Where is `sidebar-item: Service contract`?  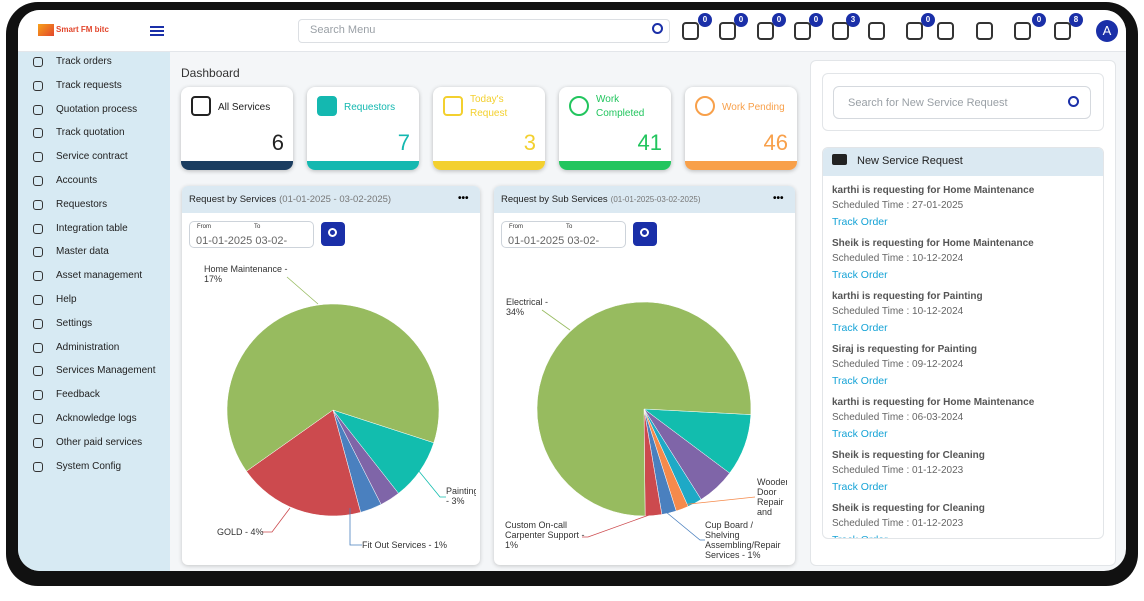 sidebar-item: Service contract is located at coordinates (92, 157).